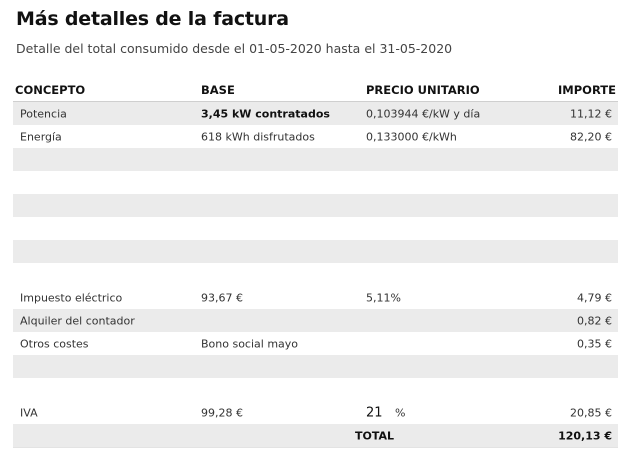  What do you see at coordinates (258, 136) in the screenshot?
I see `row-base: 618 kWh disfrutados` at bounding box center [258, 136].